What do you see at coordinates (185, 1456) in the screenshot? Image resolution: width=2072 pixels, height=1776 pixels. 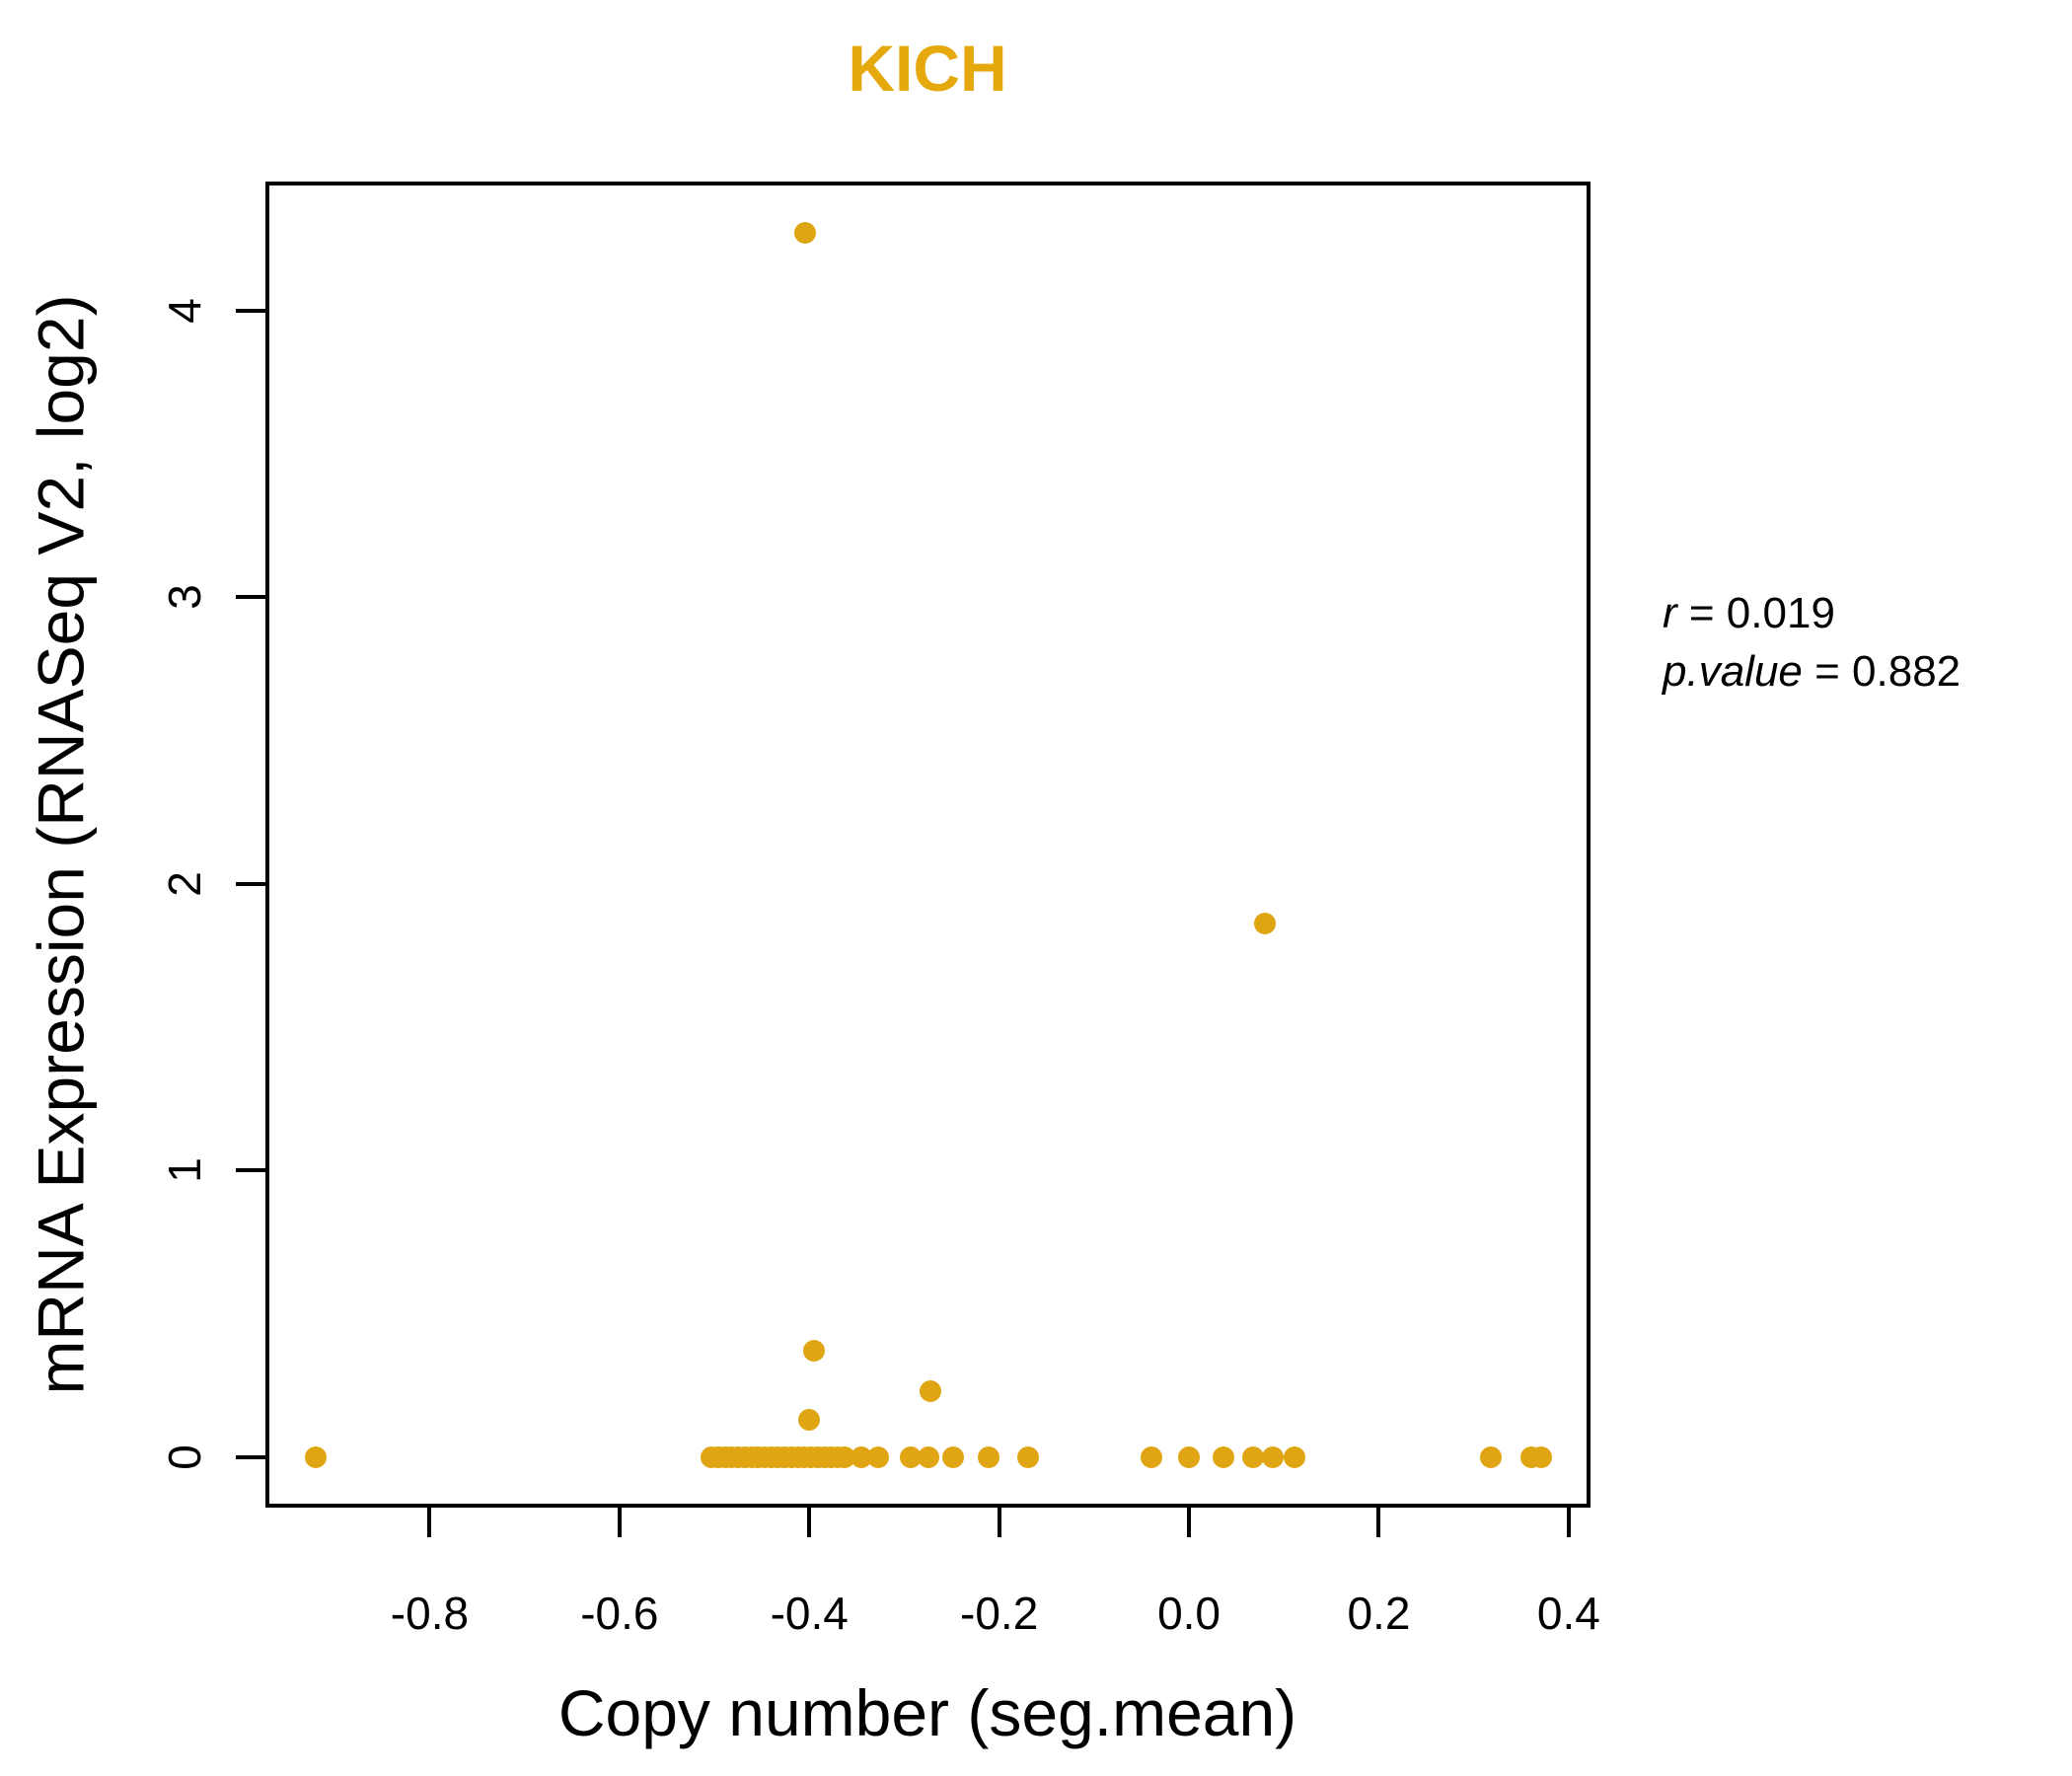 I see `y-tick-label: 0` at bounding box center [185, 1456].